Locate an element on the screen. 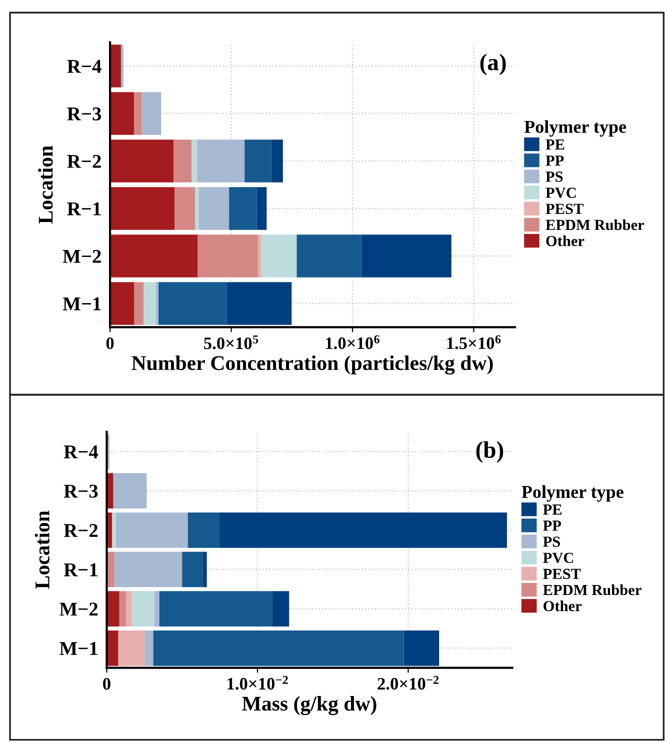 The image size is (667, 742). x-tick-label: 1.0×10$^{6}$ is located at coordinates (353, 342).